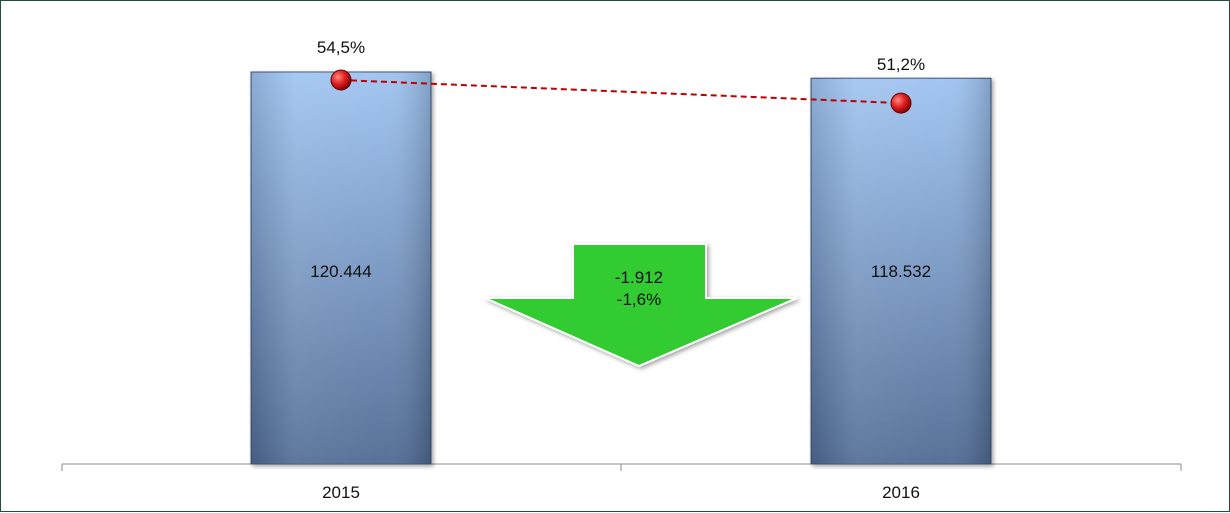  I want to click on bar-value-label: 120.444, so click(340, 271).